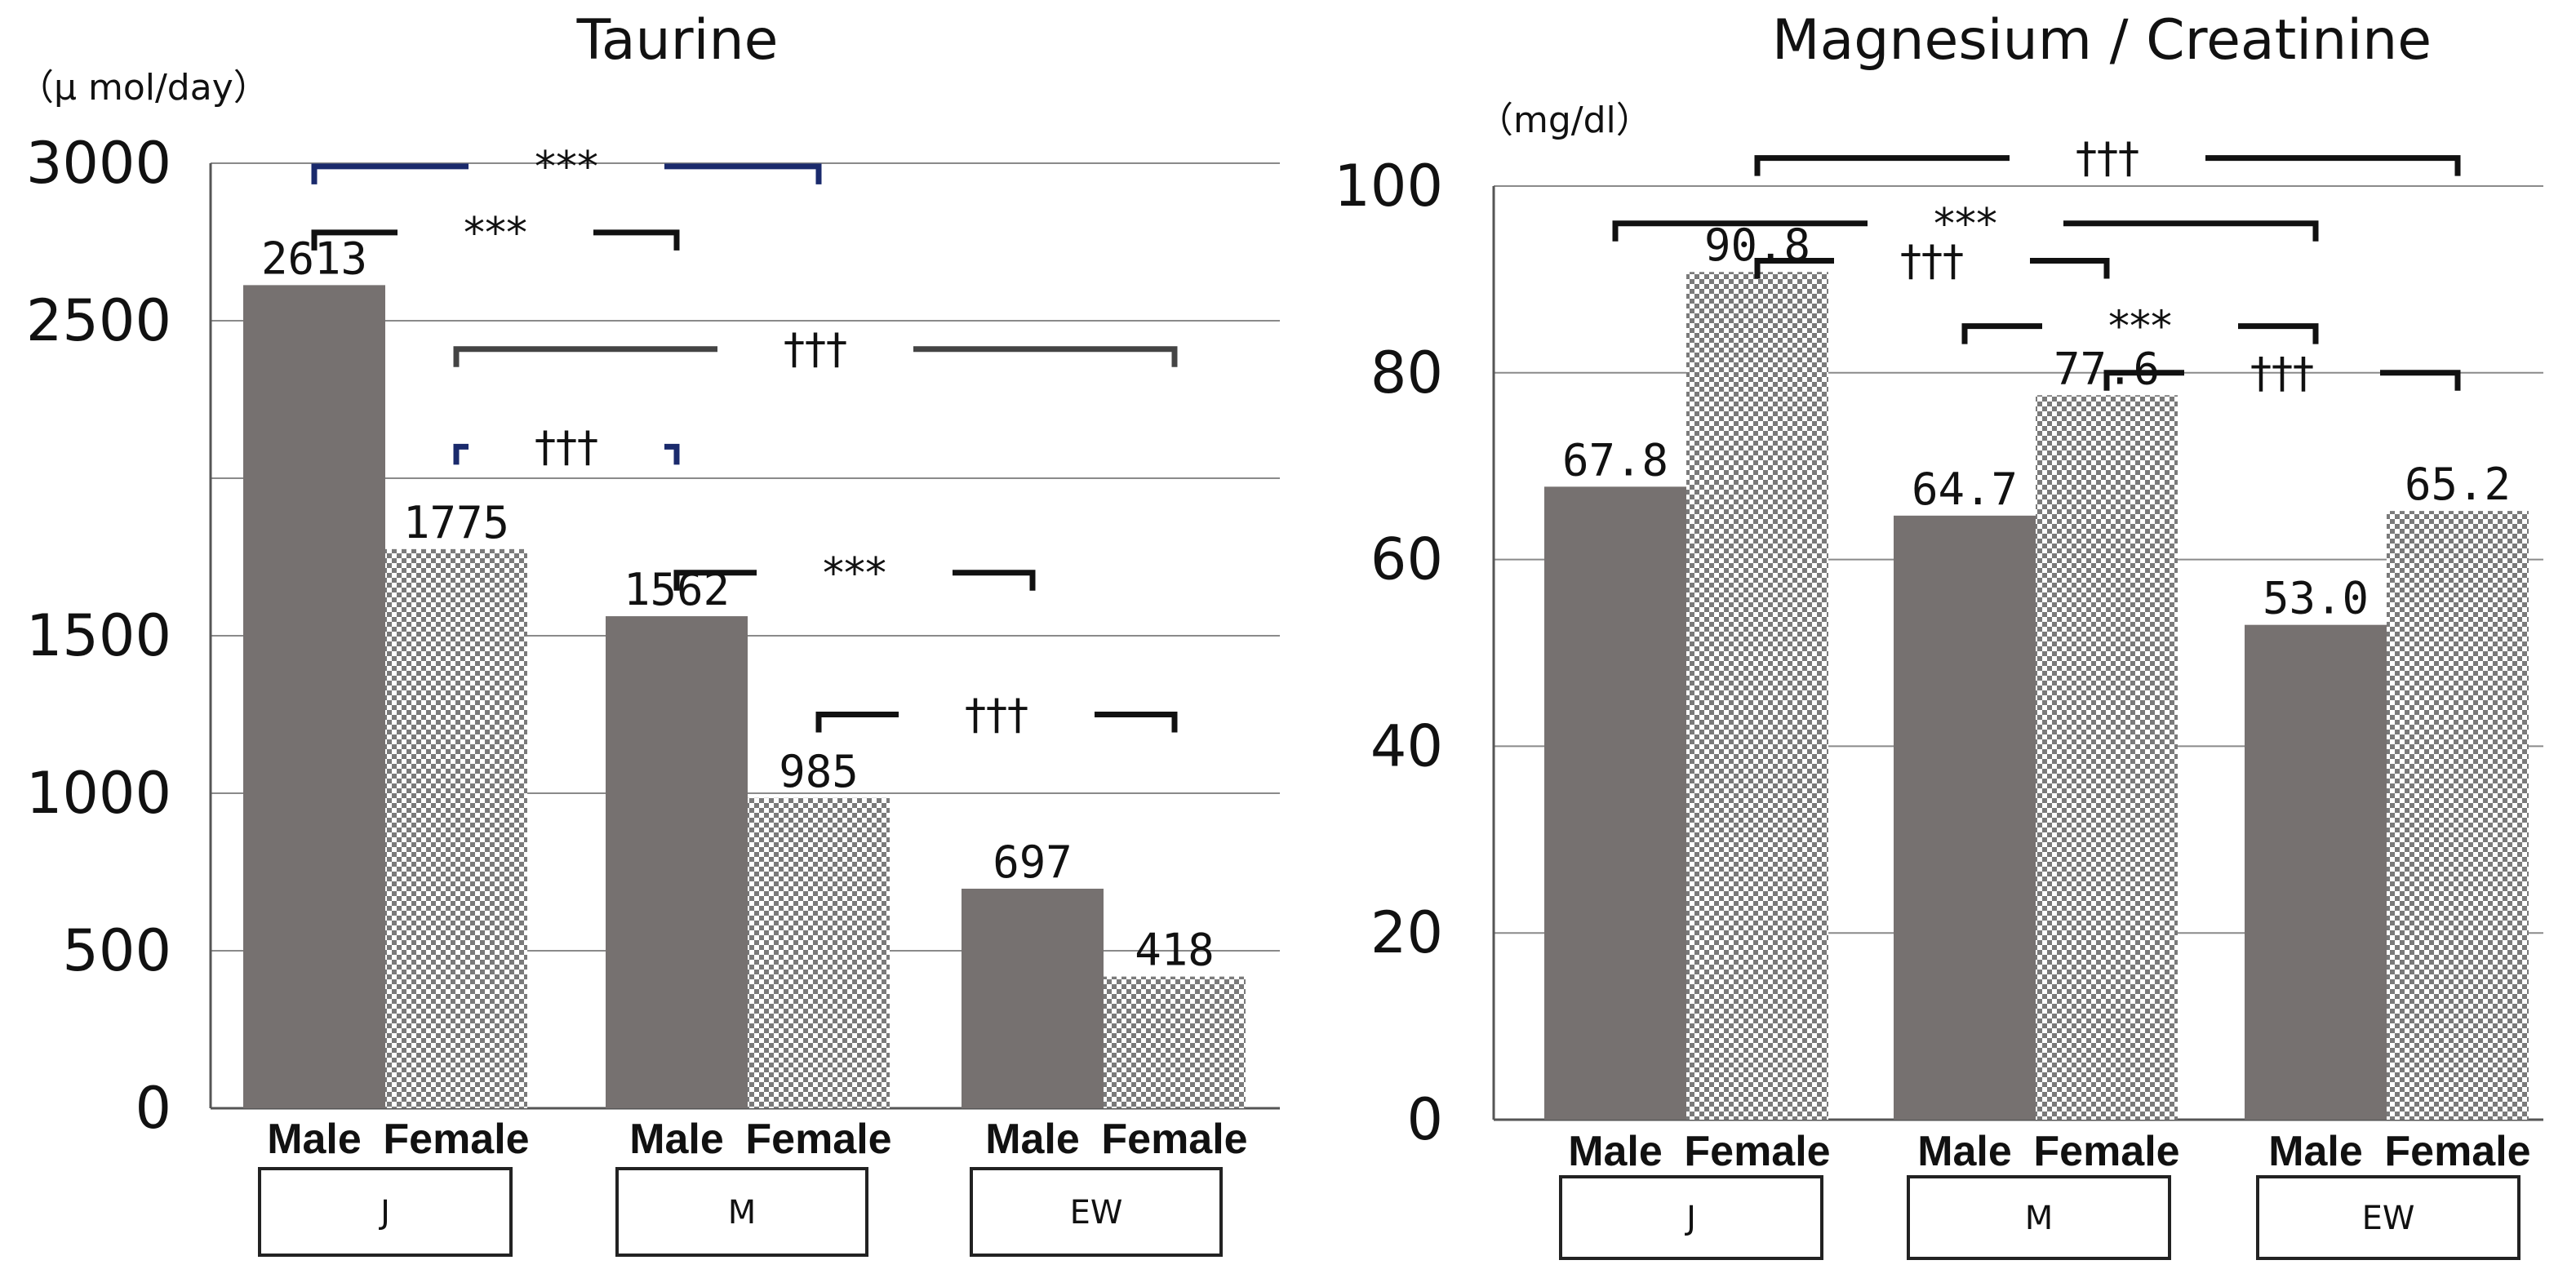 The image size is (2576, 1278). I want to click on magnesium-value-label-j-male: 67.8, so click(1615, 460).